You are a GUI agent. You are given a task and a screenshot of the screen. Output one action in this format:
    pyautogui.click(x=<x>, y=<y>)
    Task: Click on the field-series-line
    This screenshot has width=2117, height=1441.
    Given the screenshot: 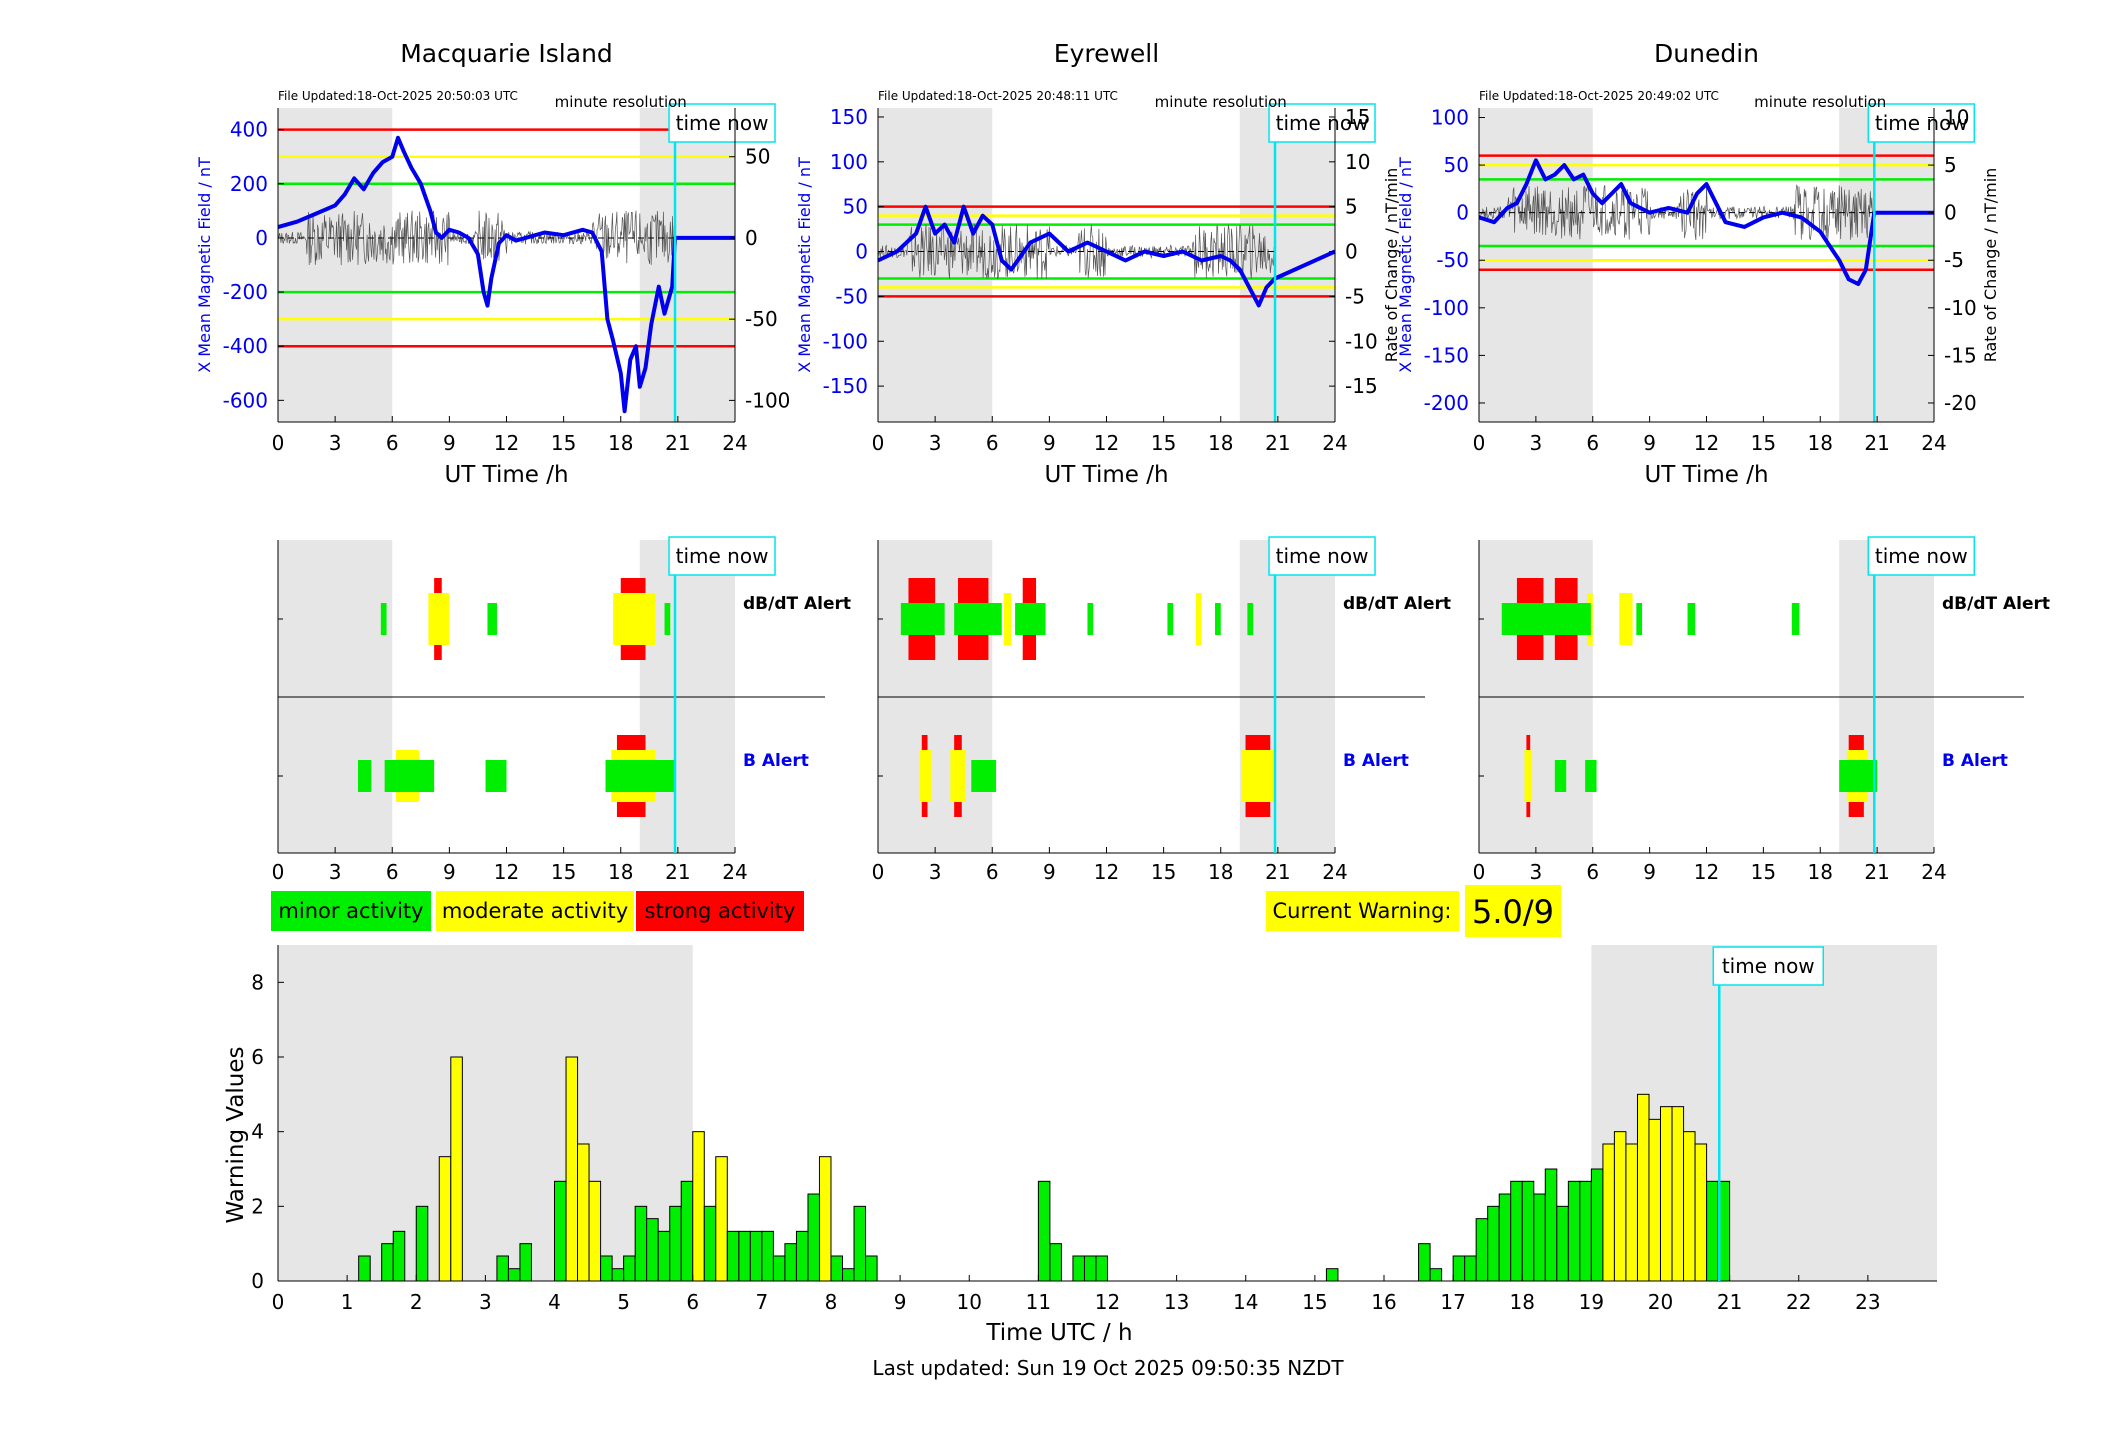 What is the action you would take?
    pyautogui.click(x=1706, y=222)
    